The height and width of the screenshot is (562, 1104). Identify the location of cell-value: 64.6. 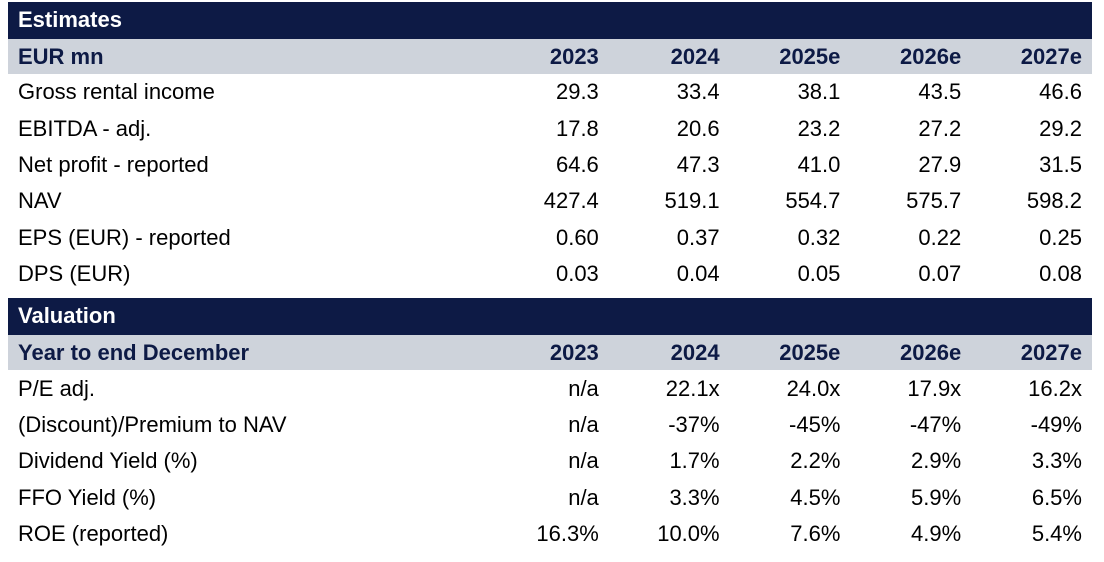
(577, 164).